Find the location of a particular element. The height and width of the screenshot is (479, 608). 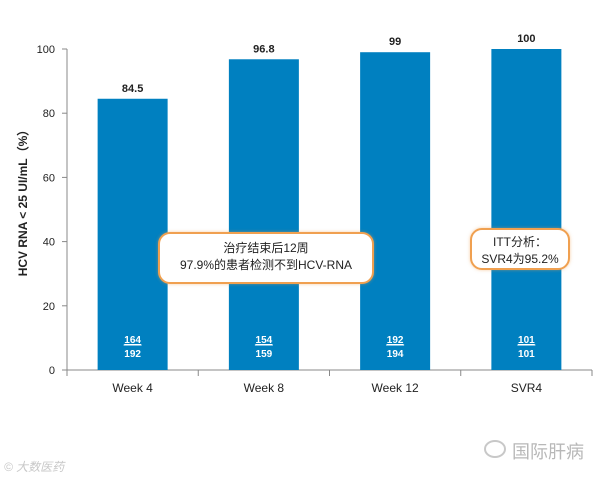

bar-value-label: 96.8 is located at coordinates (263, 49).